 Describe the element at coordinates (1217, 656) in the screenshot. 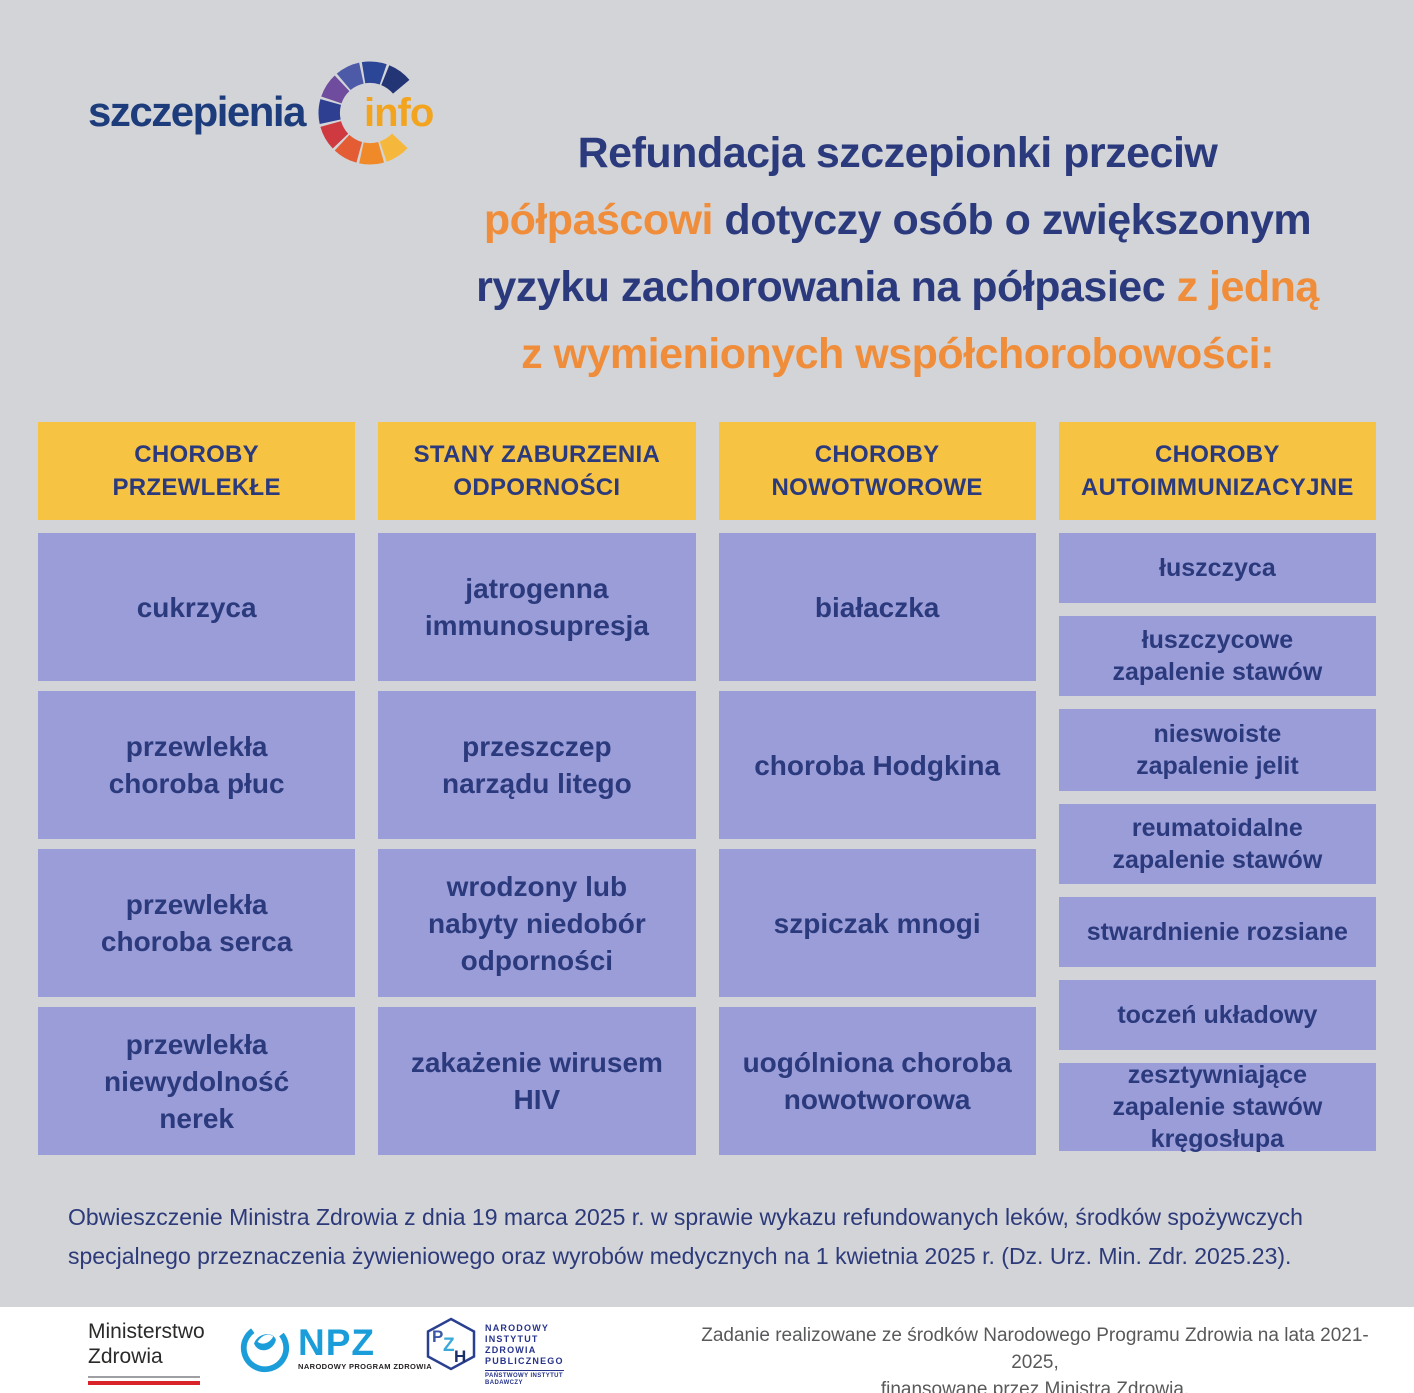

I see `disease-box: łuszczycowe zapalenie stawów` at that location.